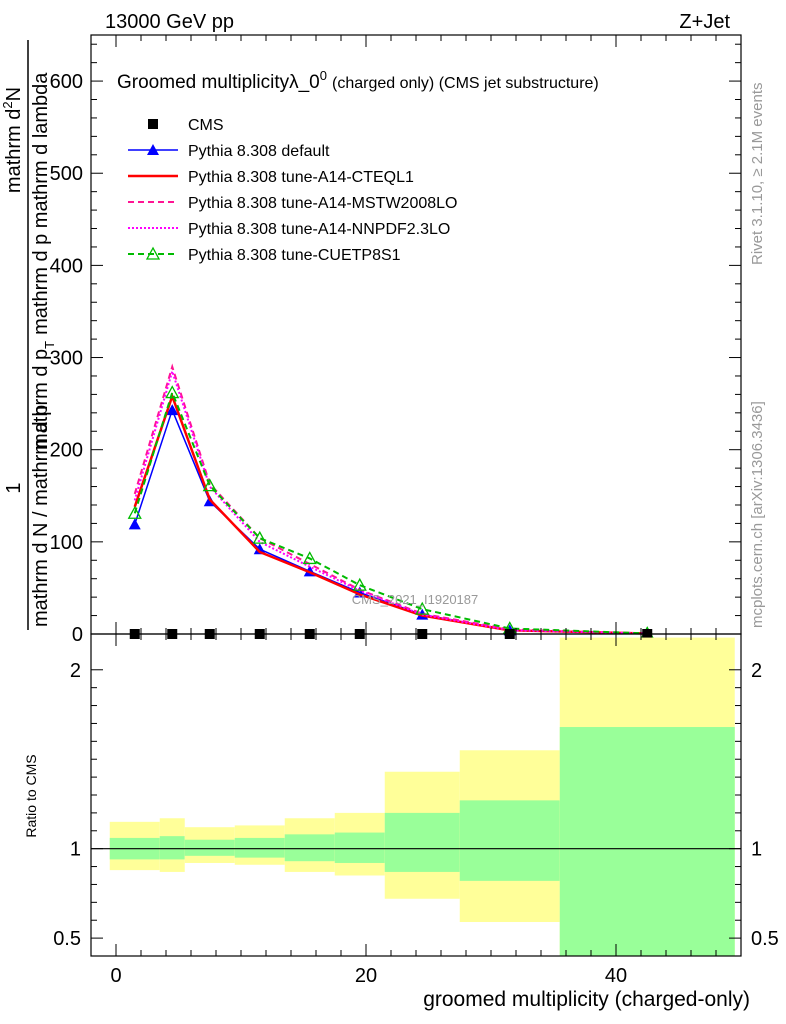  Describe the element at coordinates (756, 671) in the screenshot. I see `ratio-y-tick-label-right: 2` at that location.